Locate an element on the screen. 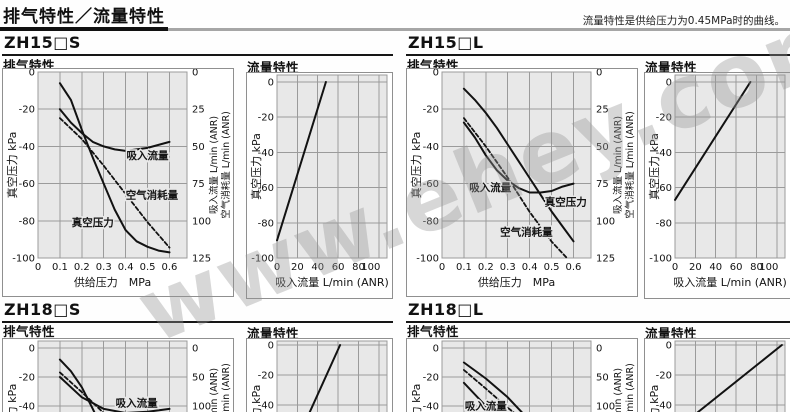 Image resolution: width=790 pixels, height=412 pixels. svg-text: 25 is located at coordinates (602, 110).